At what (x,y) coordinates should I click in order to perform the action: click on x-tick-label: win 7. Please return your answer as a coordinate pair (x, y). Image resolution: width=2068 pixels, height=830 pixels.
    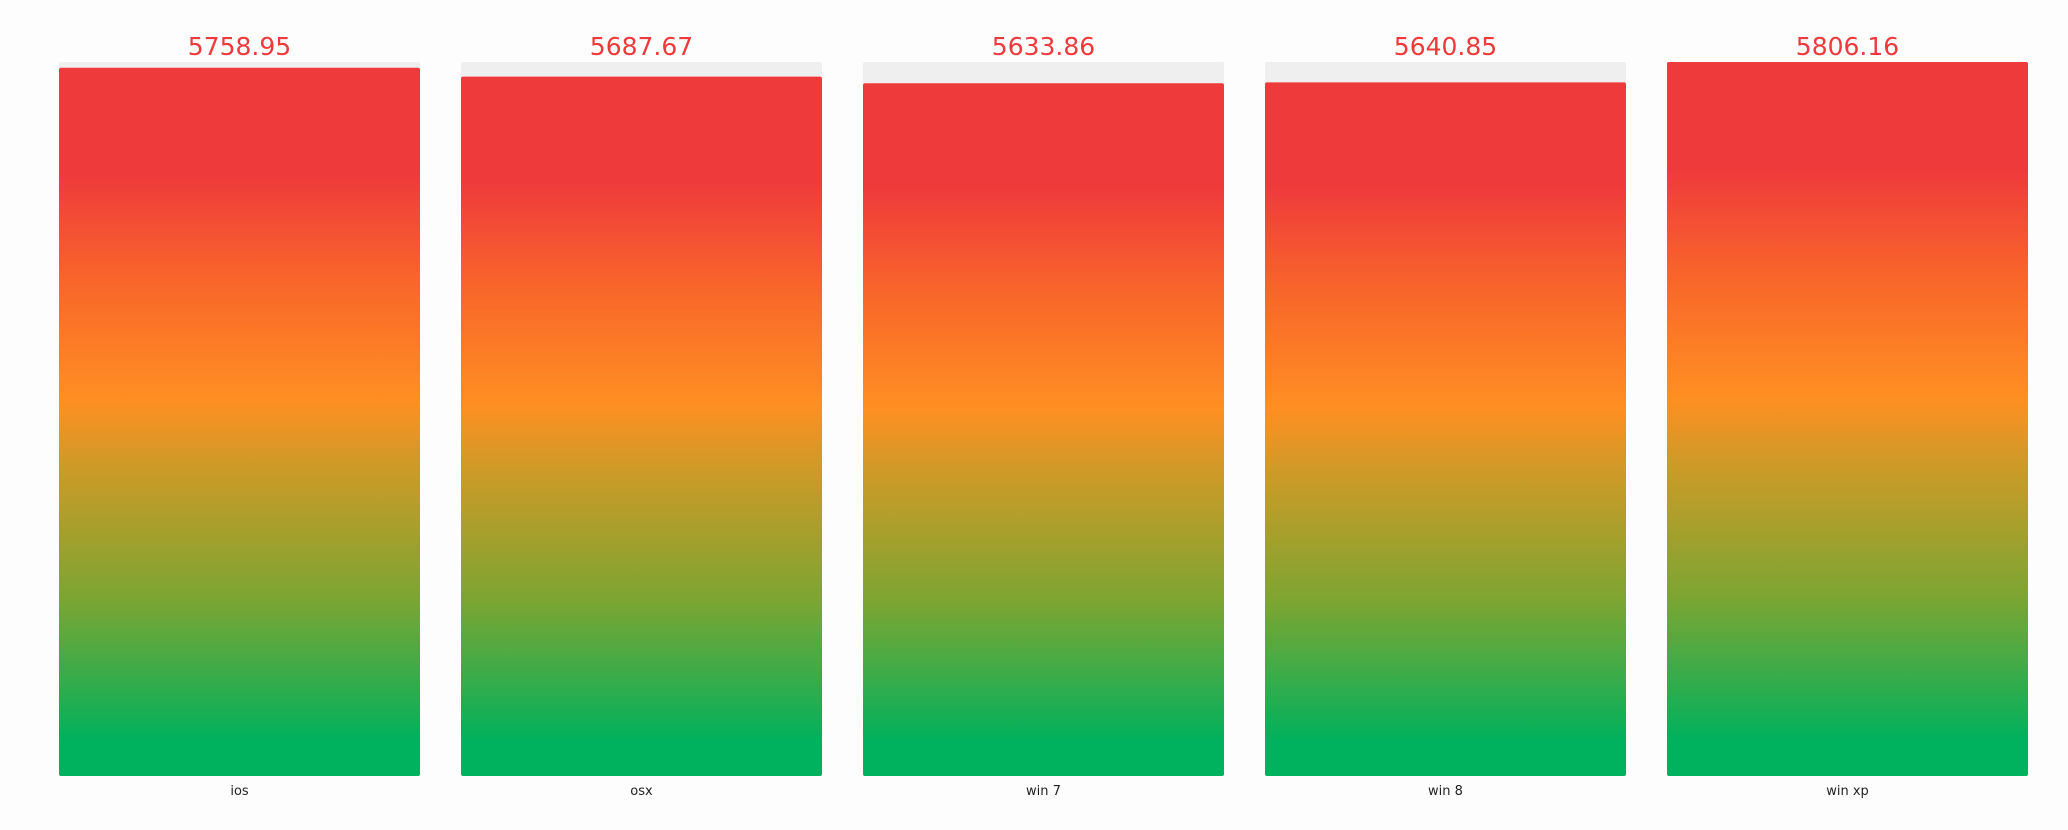
    Looking at the image, I should click on (1043, 791).